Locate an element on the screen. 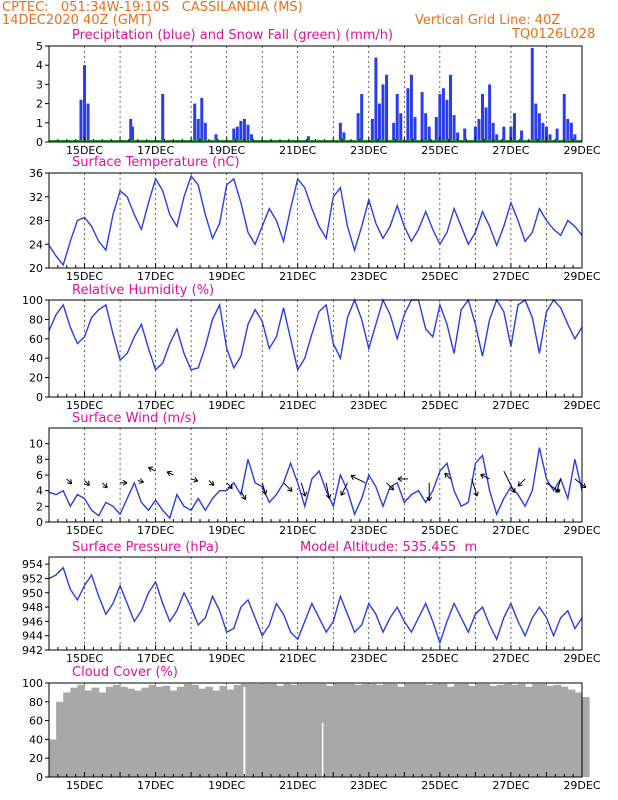  pressure-title: Surface Pressure (hPa) is located at coordinates (145, 547).